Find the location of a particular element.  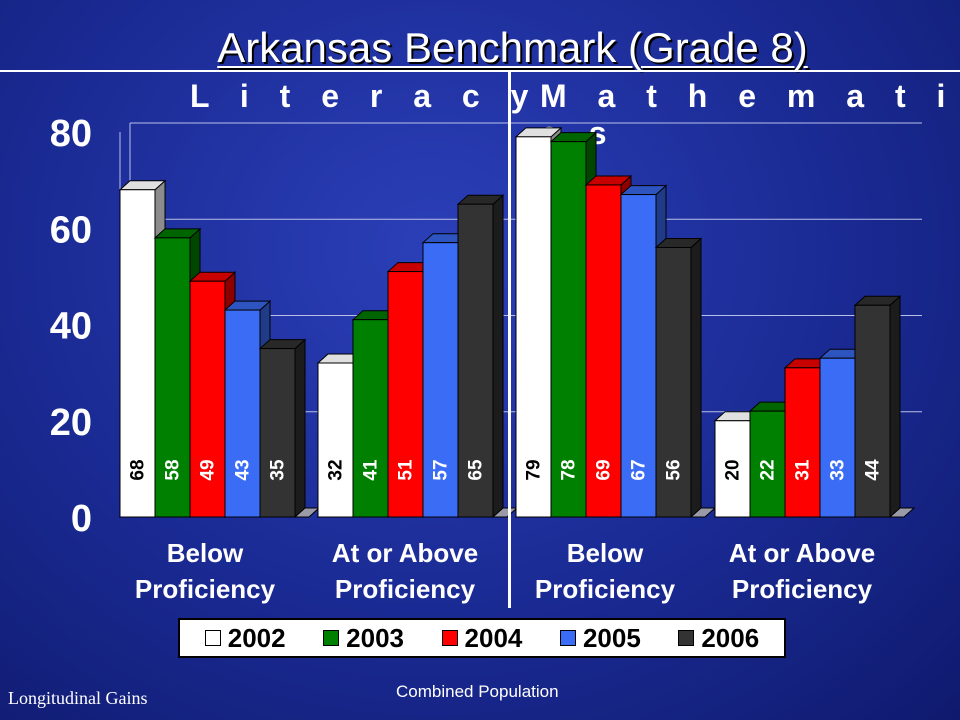

data-label: 35 is located at coordinates (278, 470).